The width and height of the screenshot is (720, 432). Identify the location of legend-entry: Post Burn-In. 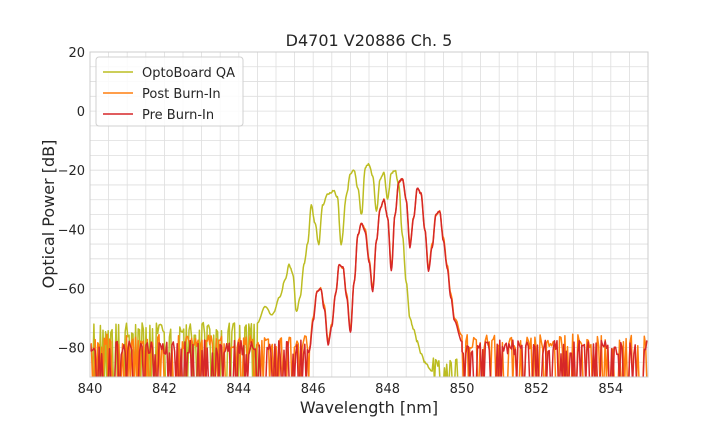
(181, 94).